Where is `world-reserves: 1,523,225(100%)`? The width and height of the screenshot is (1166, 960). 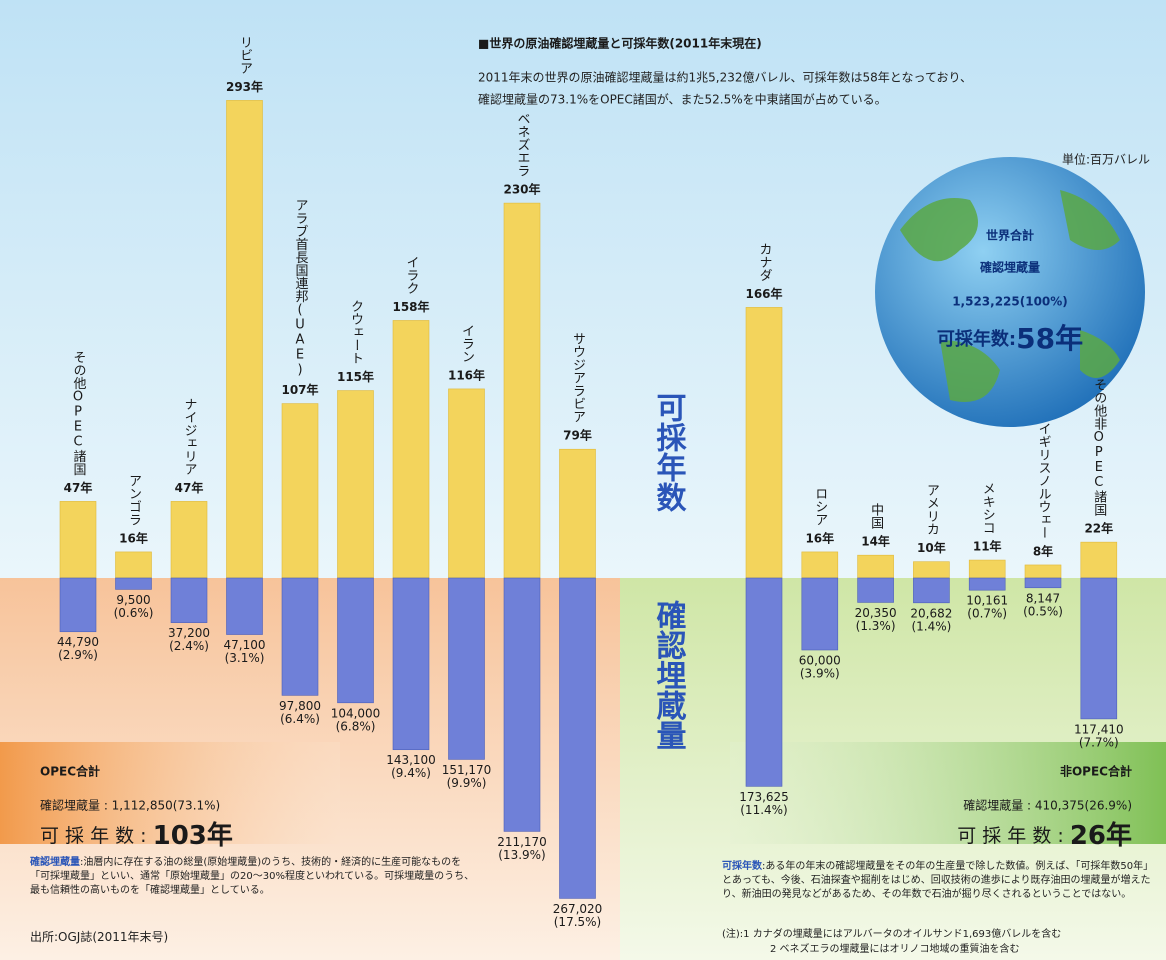
world-reserves: 1,523,225(100%) is located at coordinates (1010, 302).